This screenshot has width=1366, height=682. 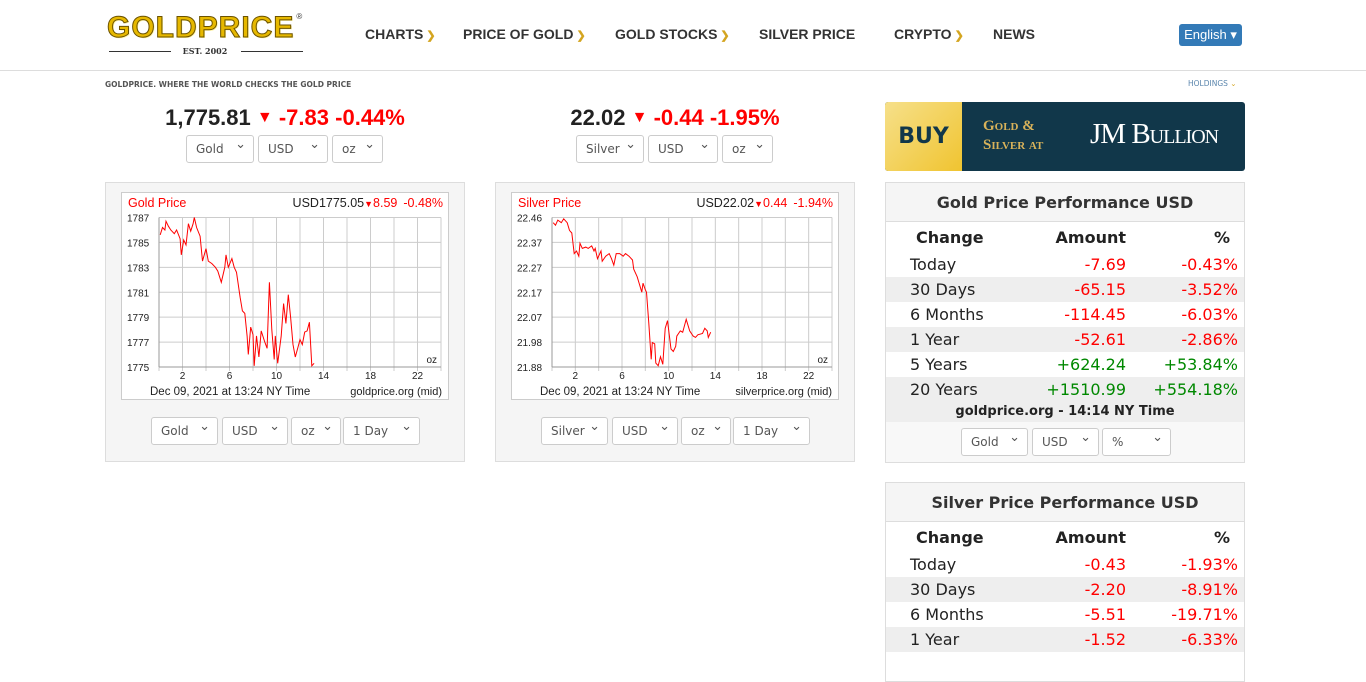 What do you see at coordinates (672, 34) in the screenshot?
I see `nav-gold-stocks: GOLD STOCKS ❯` at bounding box center [672, 34].